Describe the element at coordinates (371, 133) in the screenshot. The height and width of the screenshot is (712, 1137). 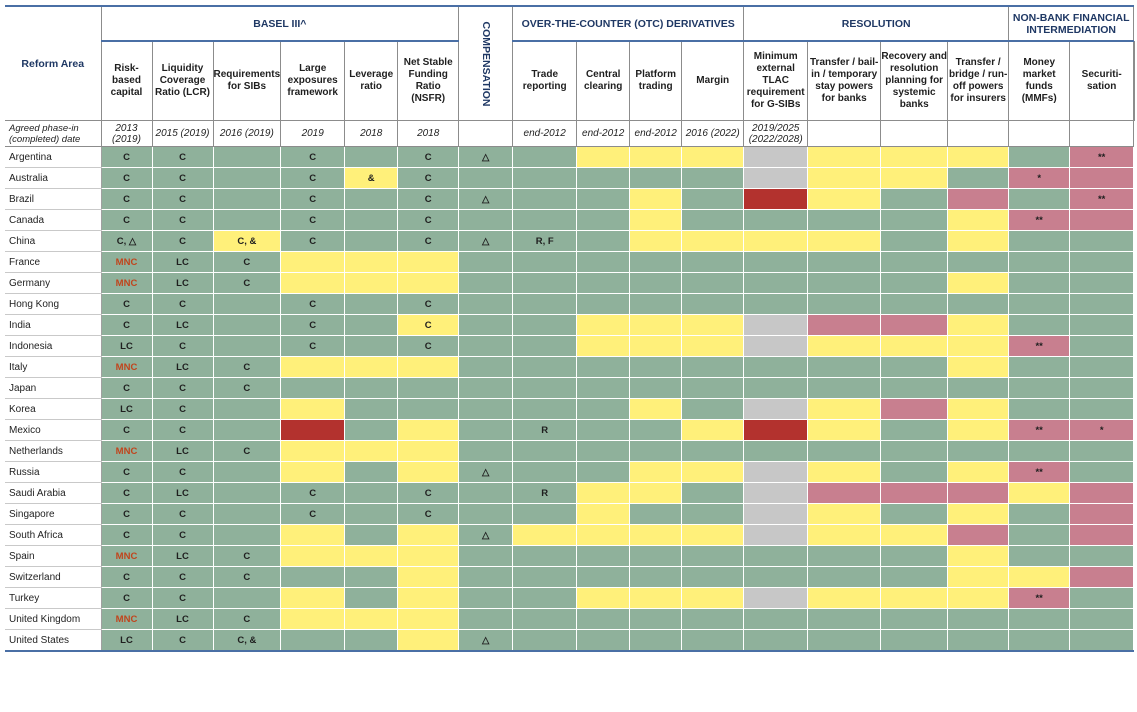
I see `phase-in-date: 2018` at that location.